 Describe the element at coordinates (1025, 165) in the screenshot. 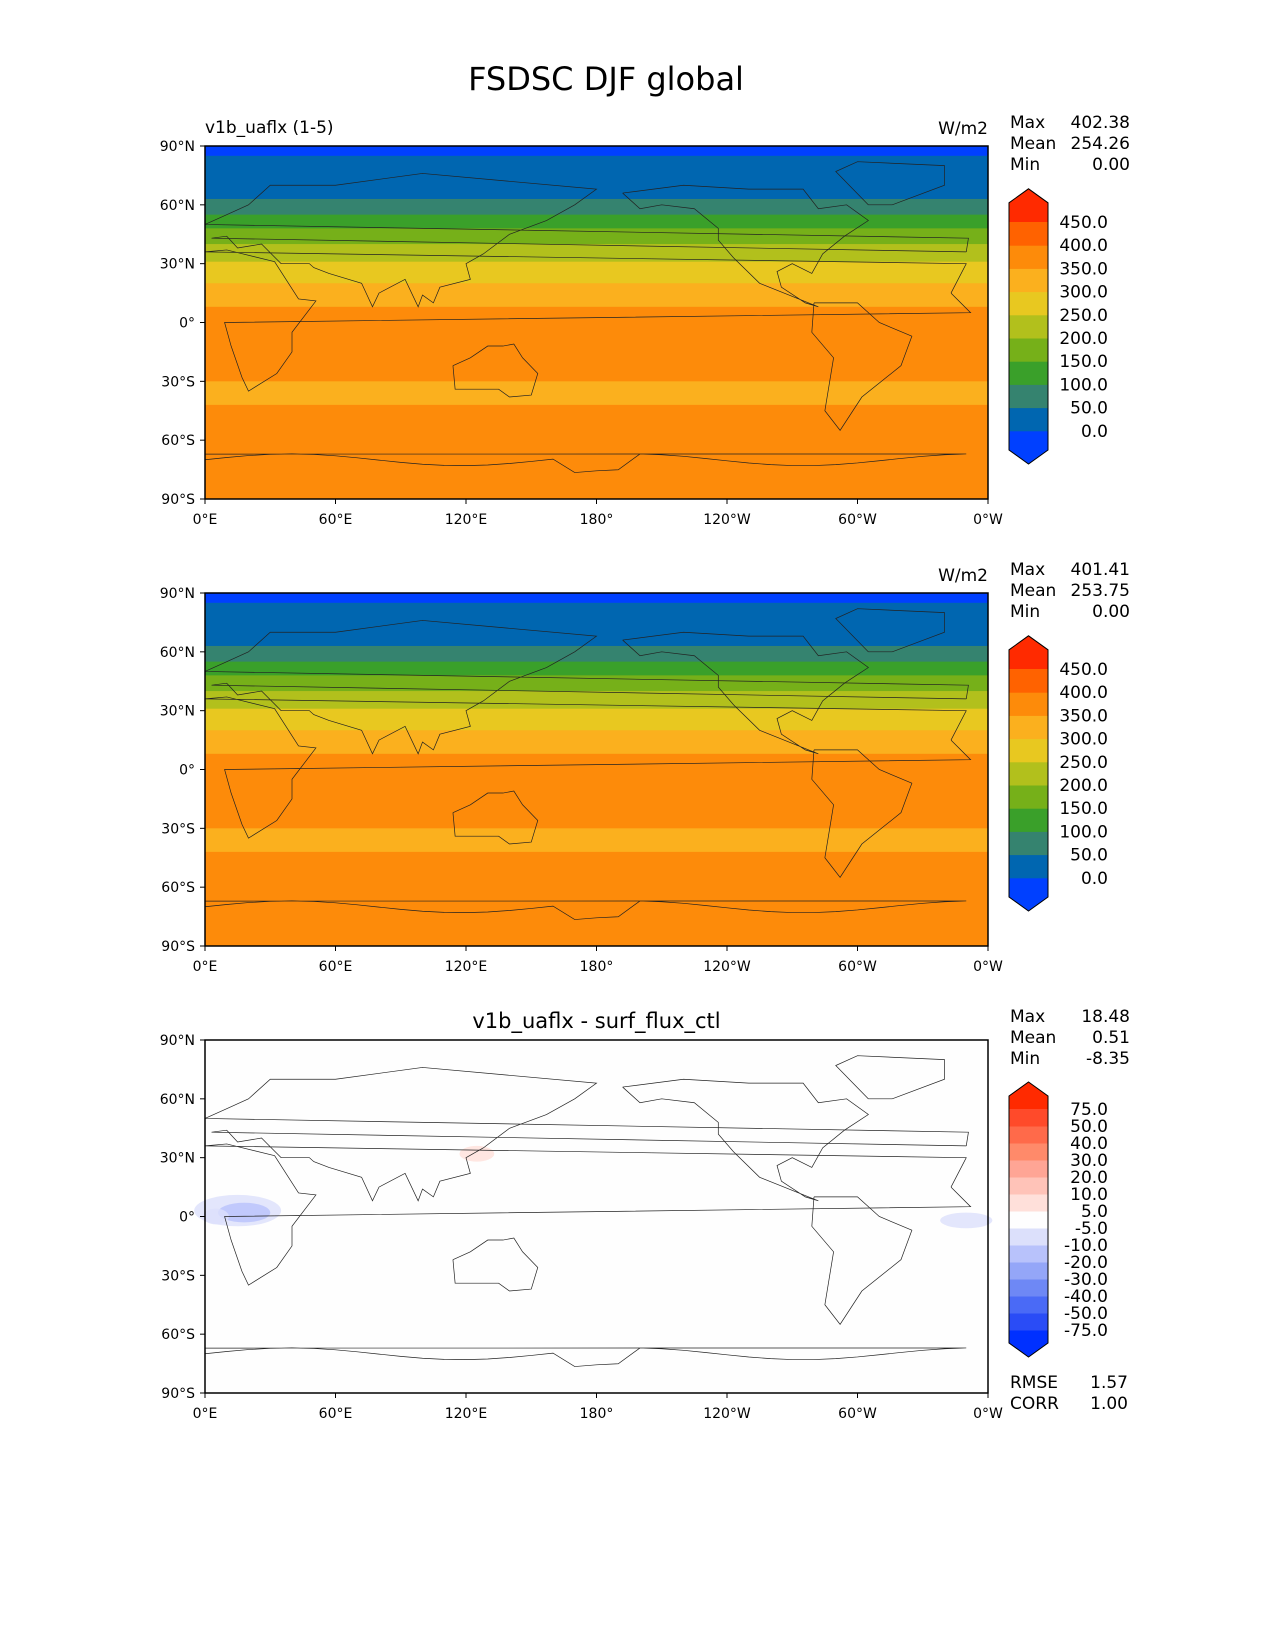

I see `stat-label: Min` at that location.